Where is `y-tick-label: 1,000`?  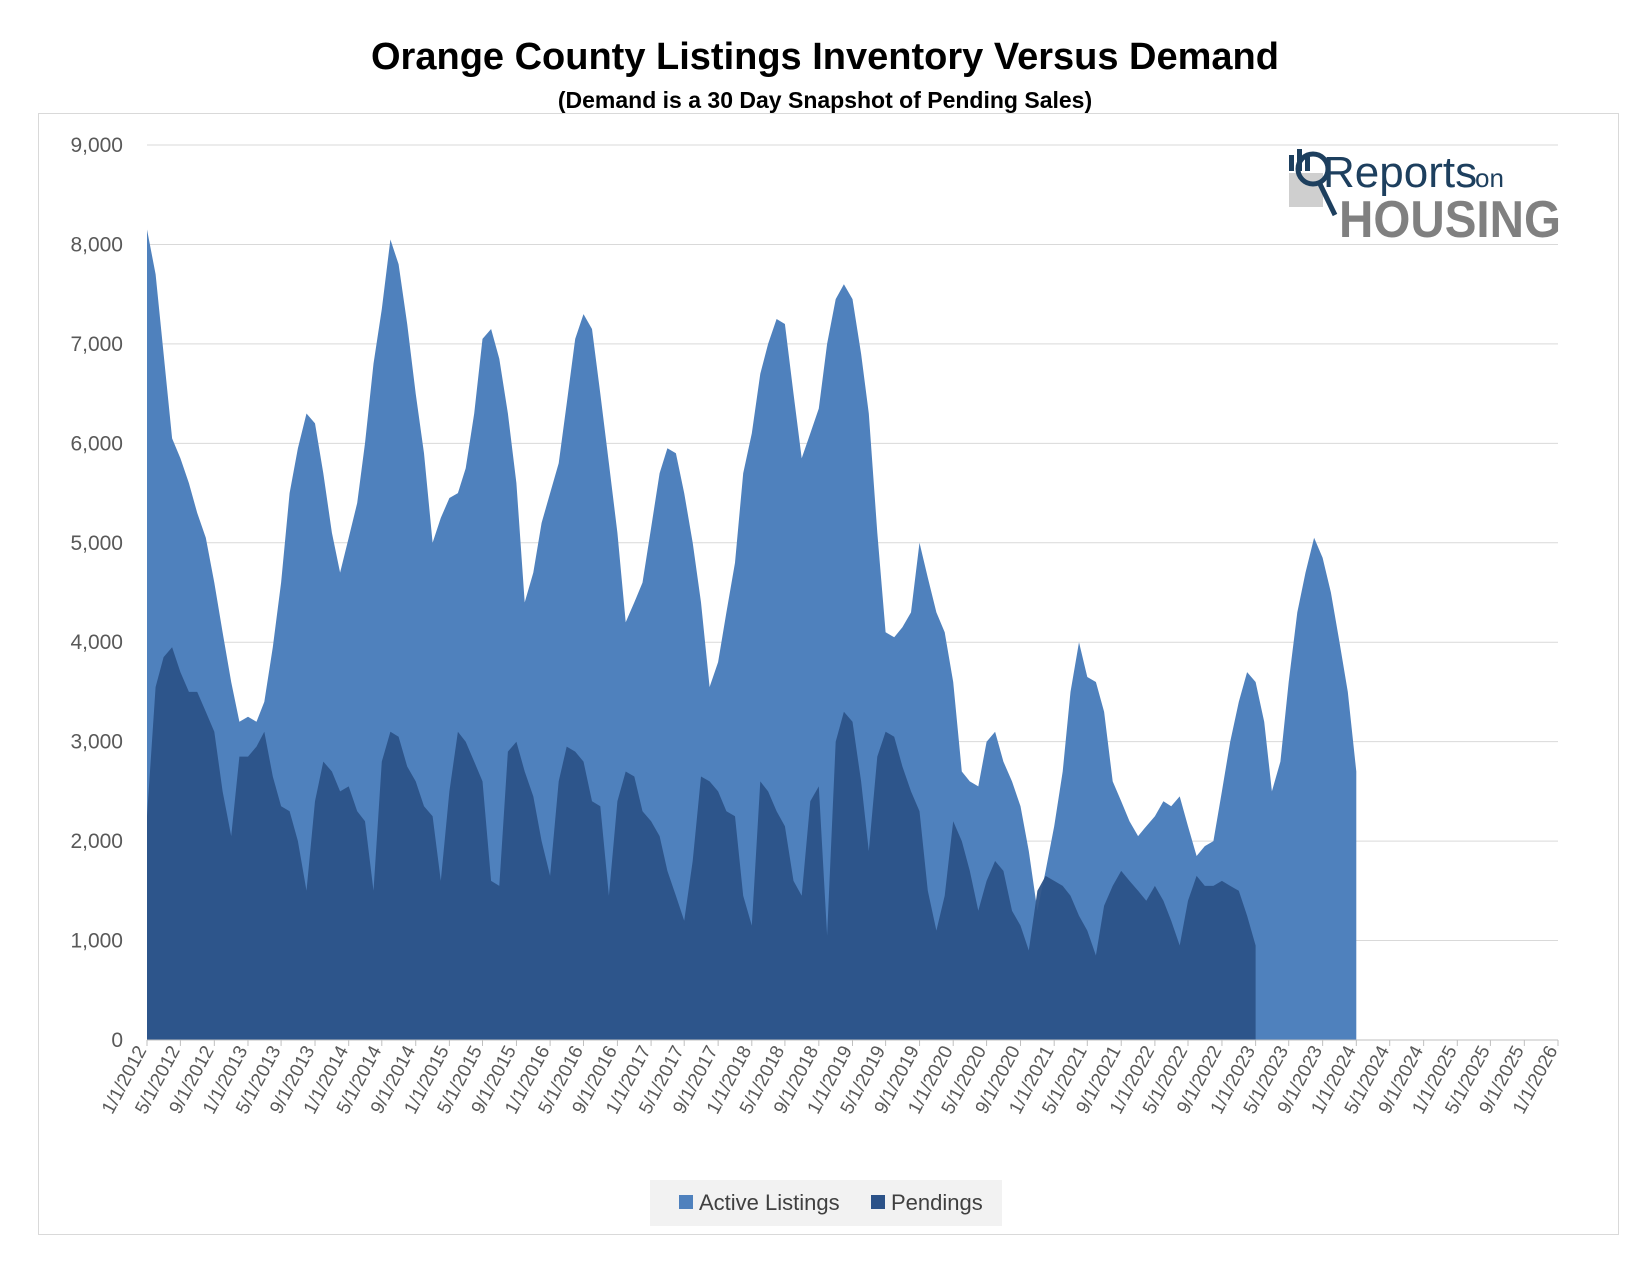 y-tick-label: 1,000 is located at coordinates (96, 941).